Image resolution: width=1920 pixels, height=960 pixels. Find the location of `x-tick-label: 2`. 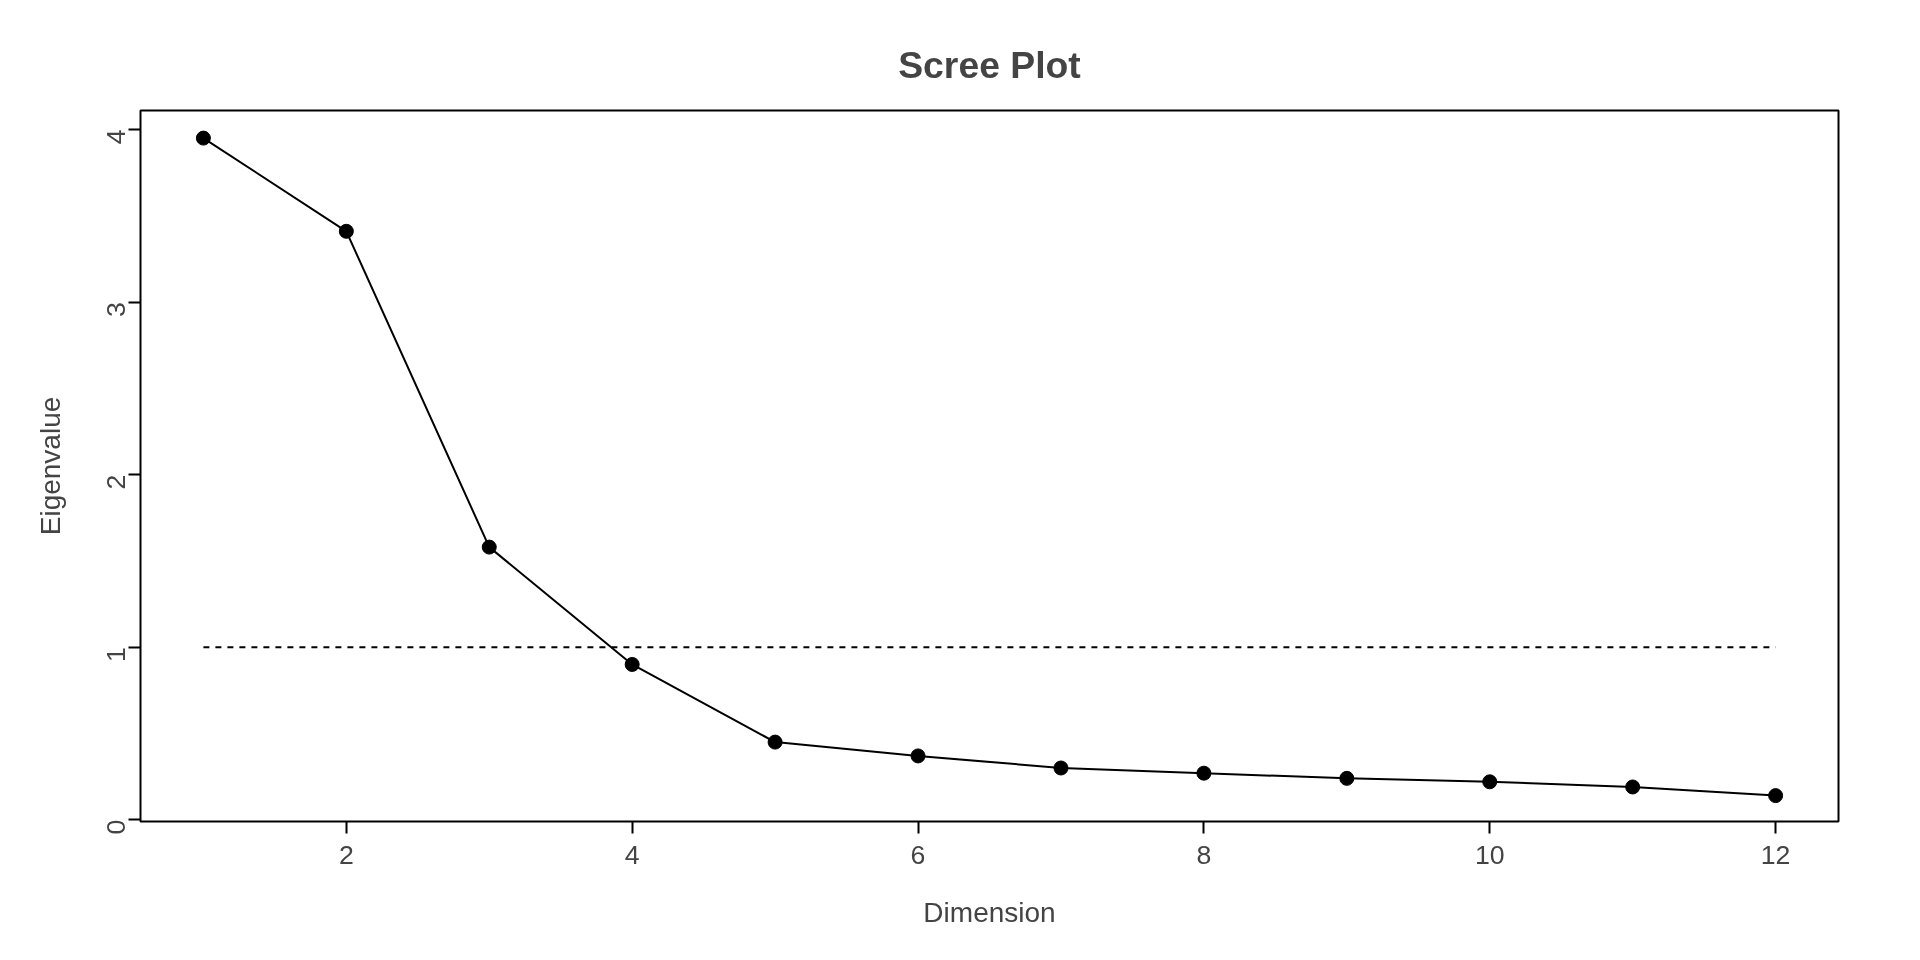

x-tick-label: 2 is located at coordinates (346, 854).